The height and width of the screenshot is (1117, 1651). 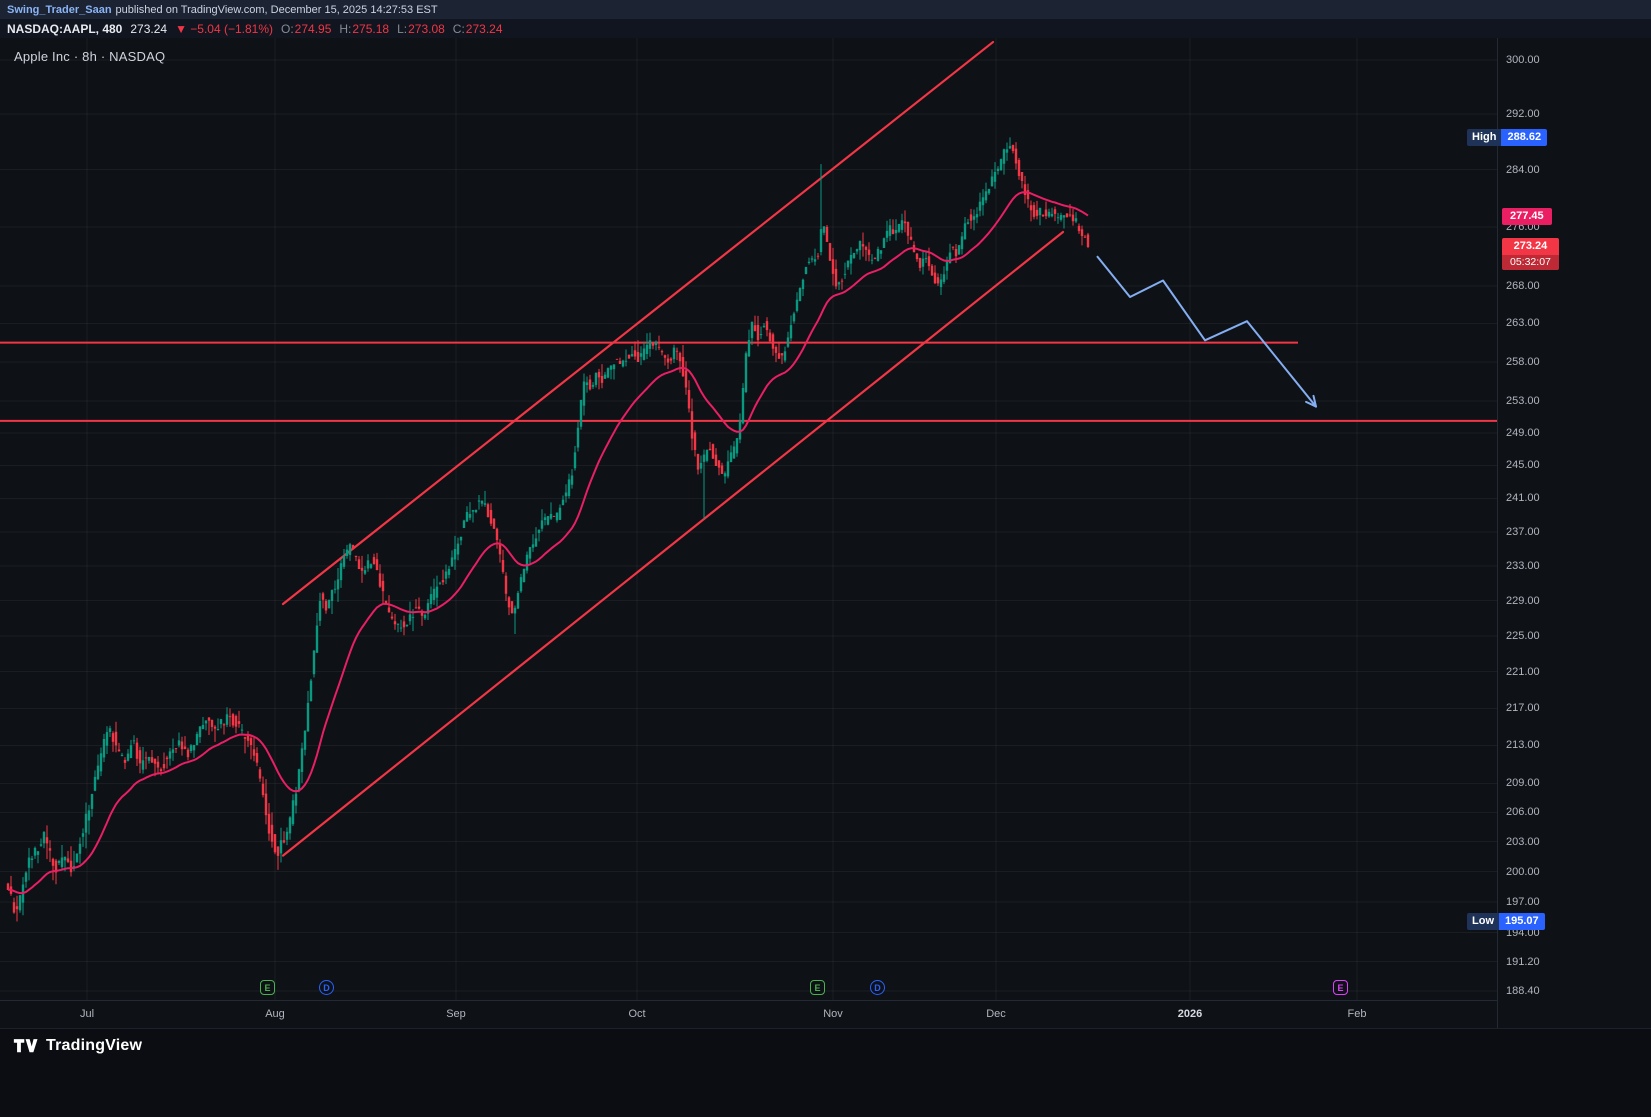 What do you see at coordinates (313, 28) in the screenshot?
I see `open-value: 274.95` at bounding box center [313, 28].